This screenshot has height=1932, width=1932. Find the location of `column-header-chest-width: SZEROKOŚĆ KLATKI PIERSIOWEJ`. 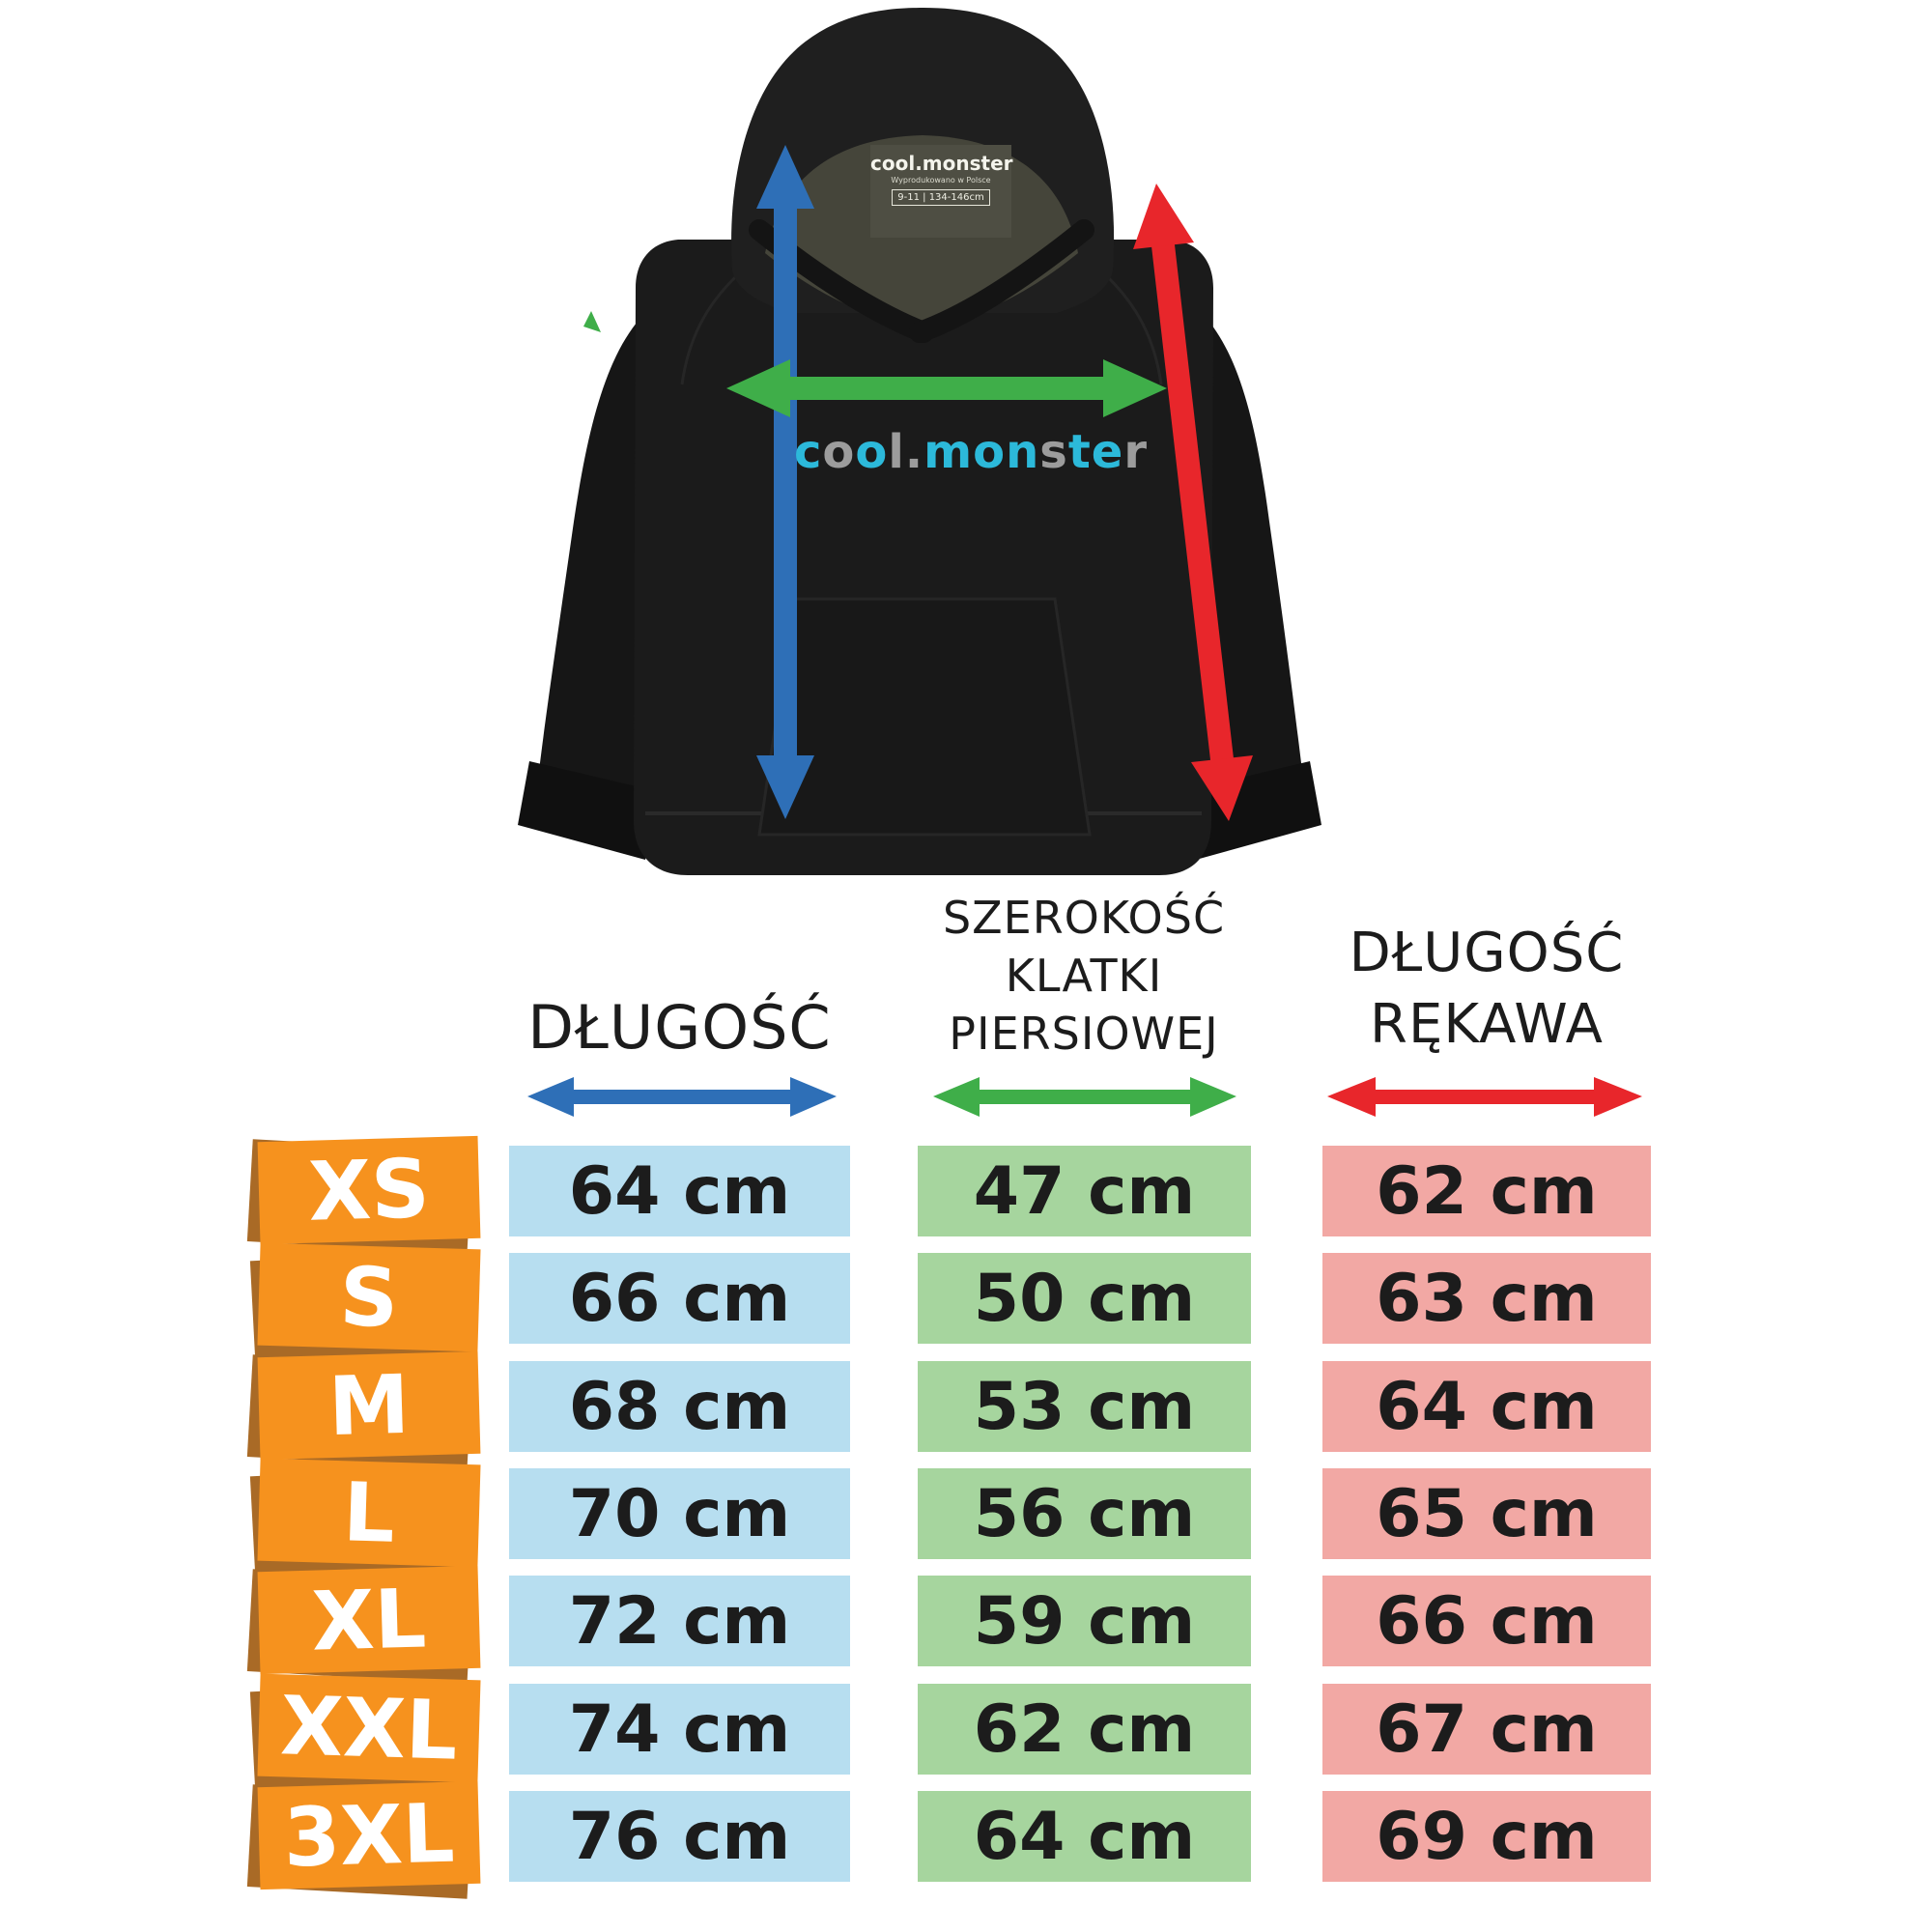

column-header-chest-width: SZEROKOŚĆ KLATKI PIERSIOWEJ is located at coordinates (1084, 976).